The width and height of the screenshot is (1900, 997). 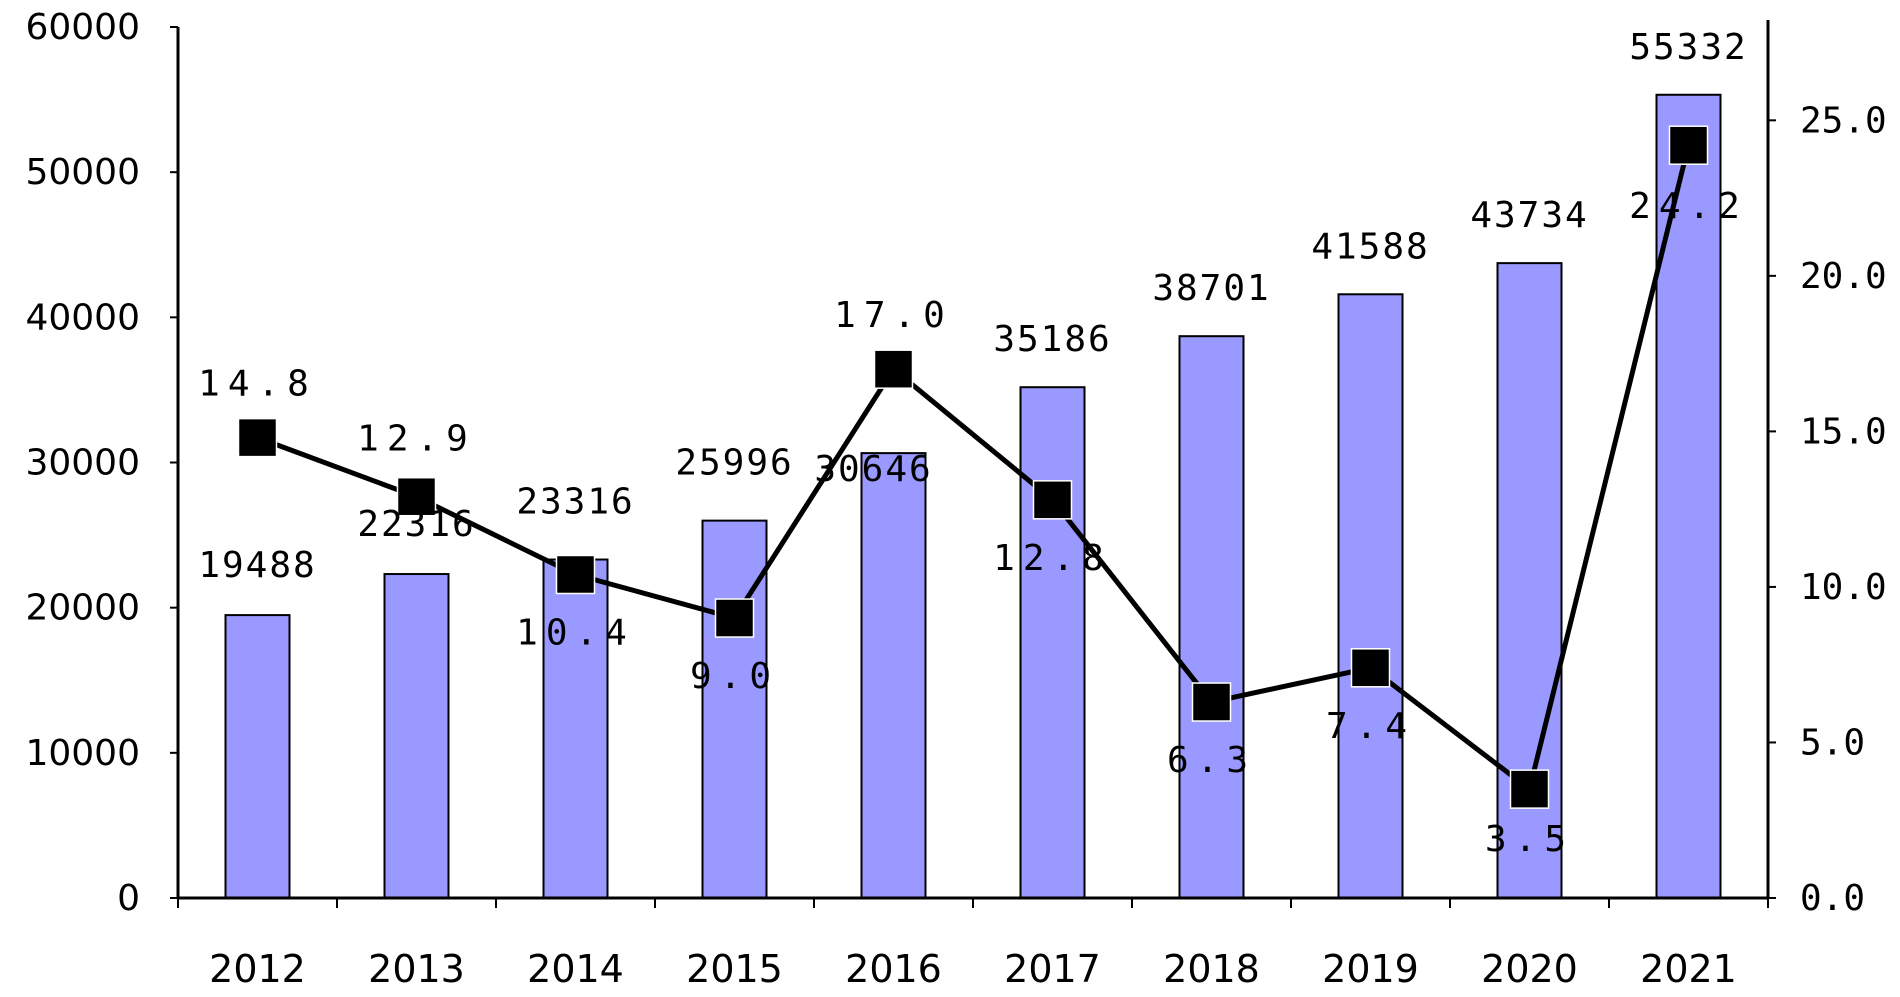 I want to click on x-tick-label: 2014, so click(x=575, y=969).